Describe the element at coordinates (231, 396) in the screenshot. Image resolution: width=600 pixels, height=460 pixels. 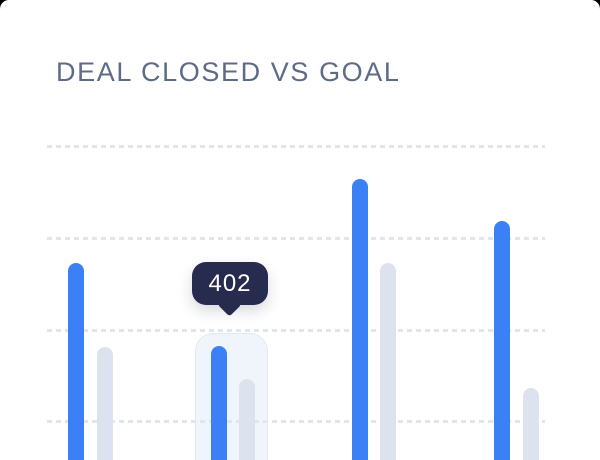
I see `highlighted-bar-group-background` at that location.